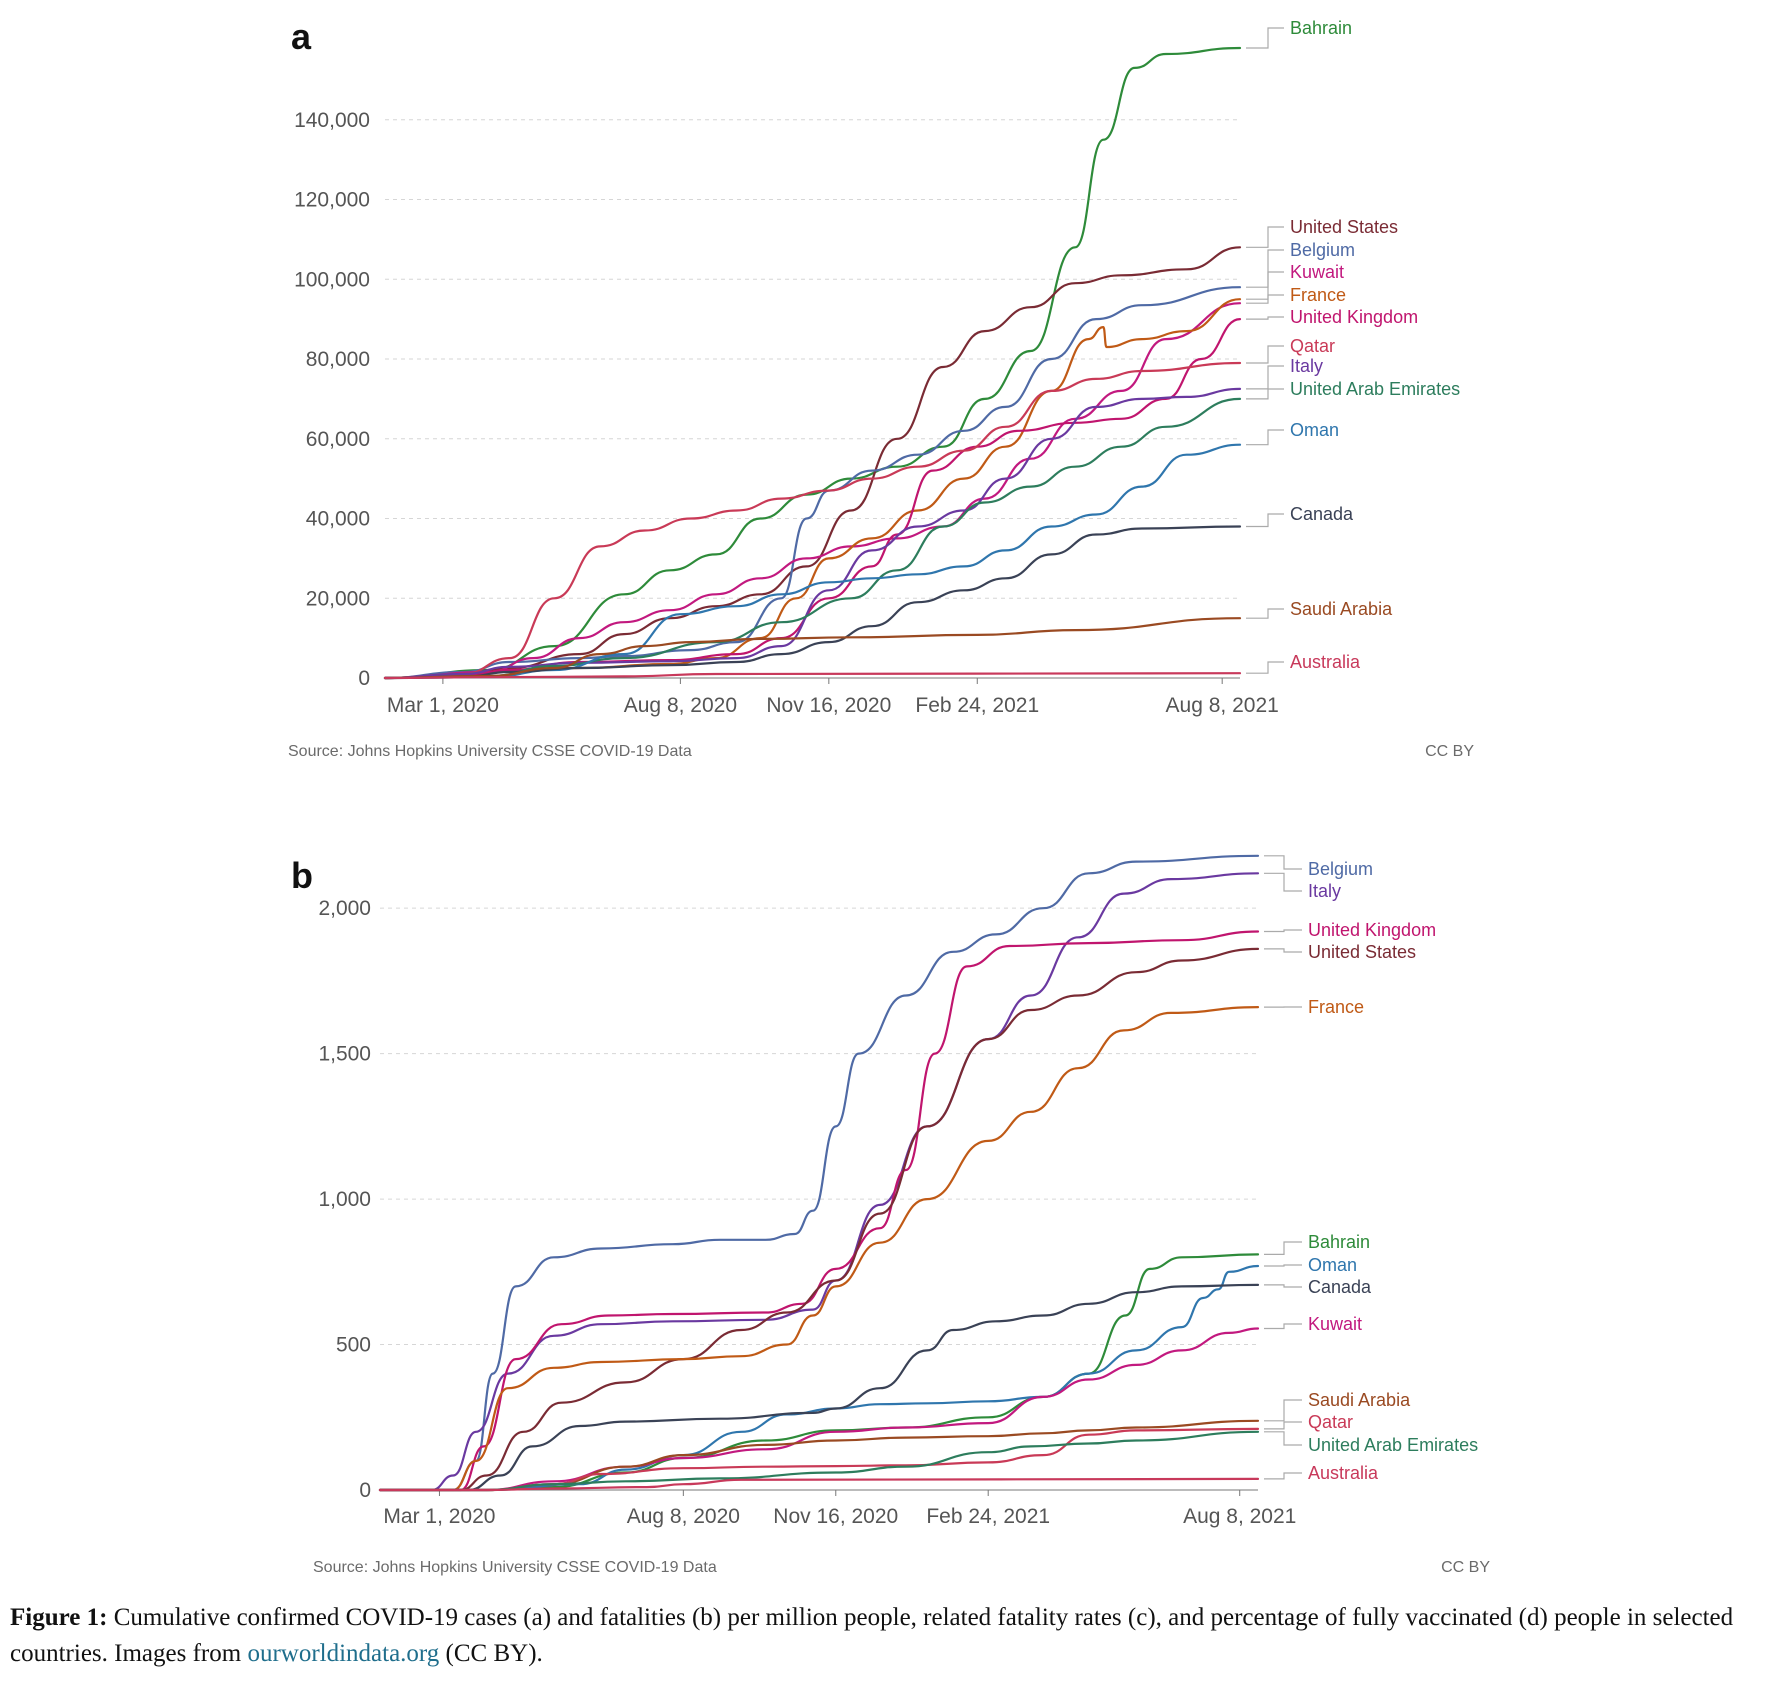 The image size is (1780, 1692). What do you see at coordinates (338, 598) in the screenshot?
I see `y-tick-label: 20,000` at bounding box center [338, 598].